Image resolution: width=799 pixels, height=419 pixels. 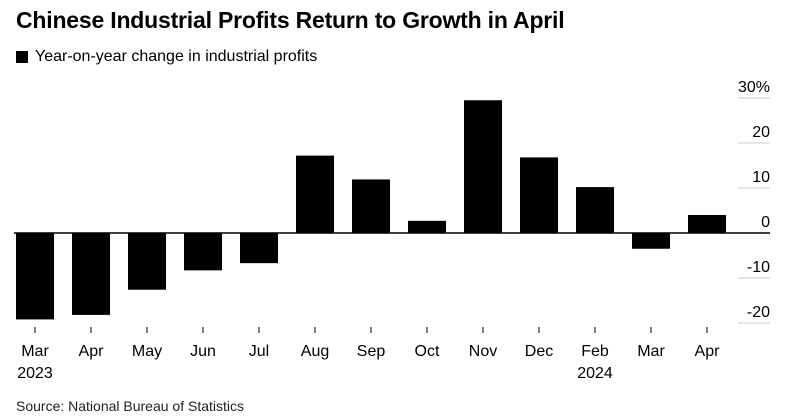 I want to click on y-tick-label: -20, so click(x=758, y=312).